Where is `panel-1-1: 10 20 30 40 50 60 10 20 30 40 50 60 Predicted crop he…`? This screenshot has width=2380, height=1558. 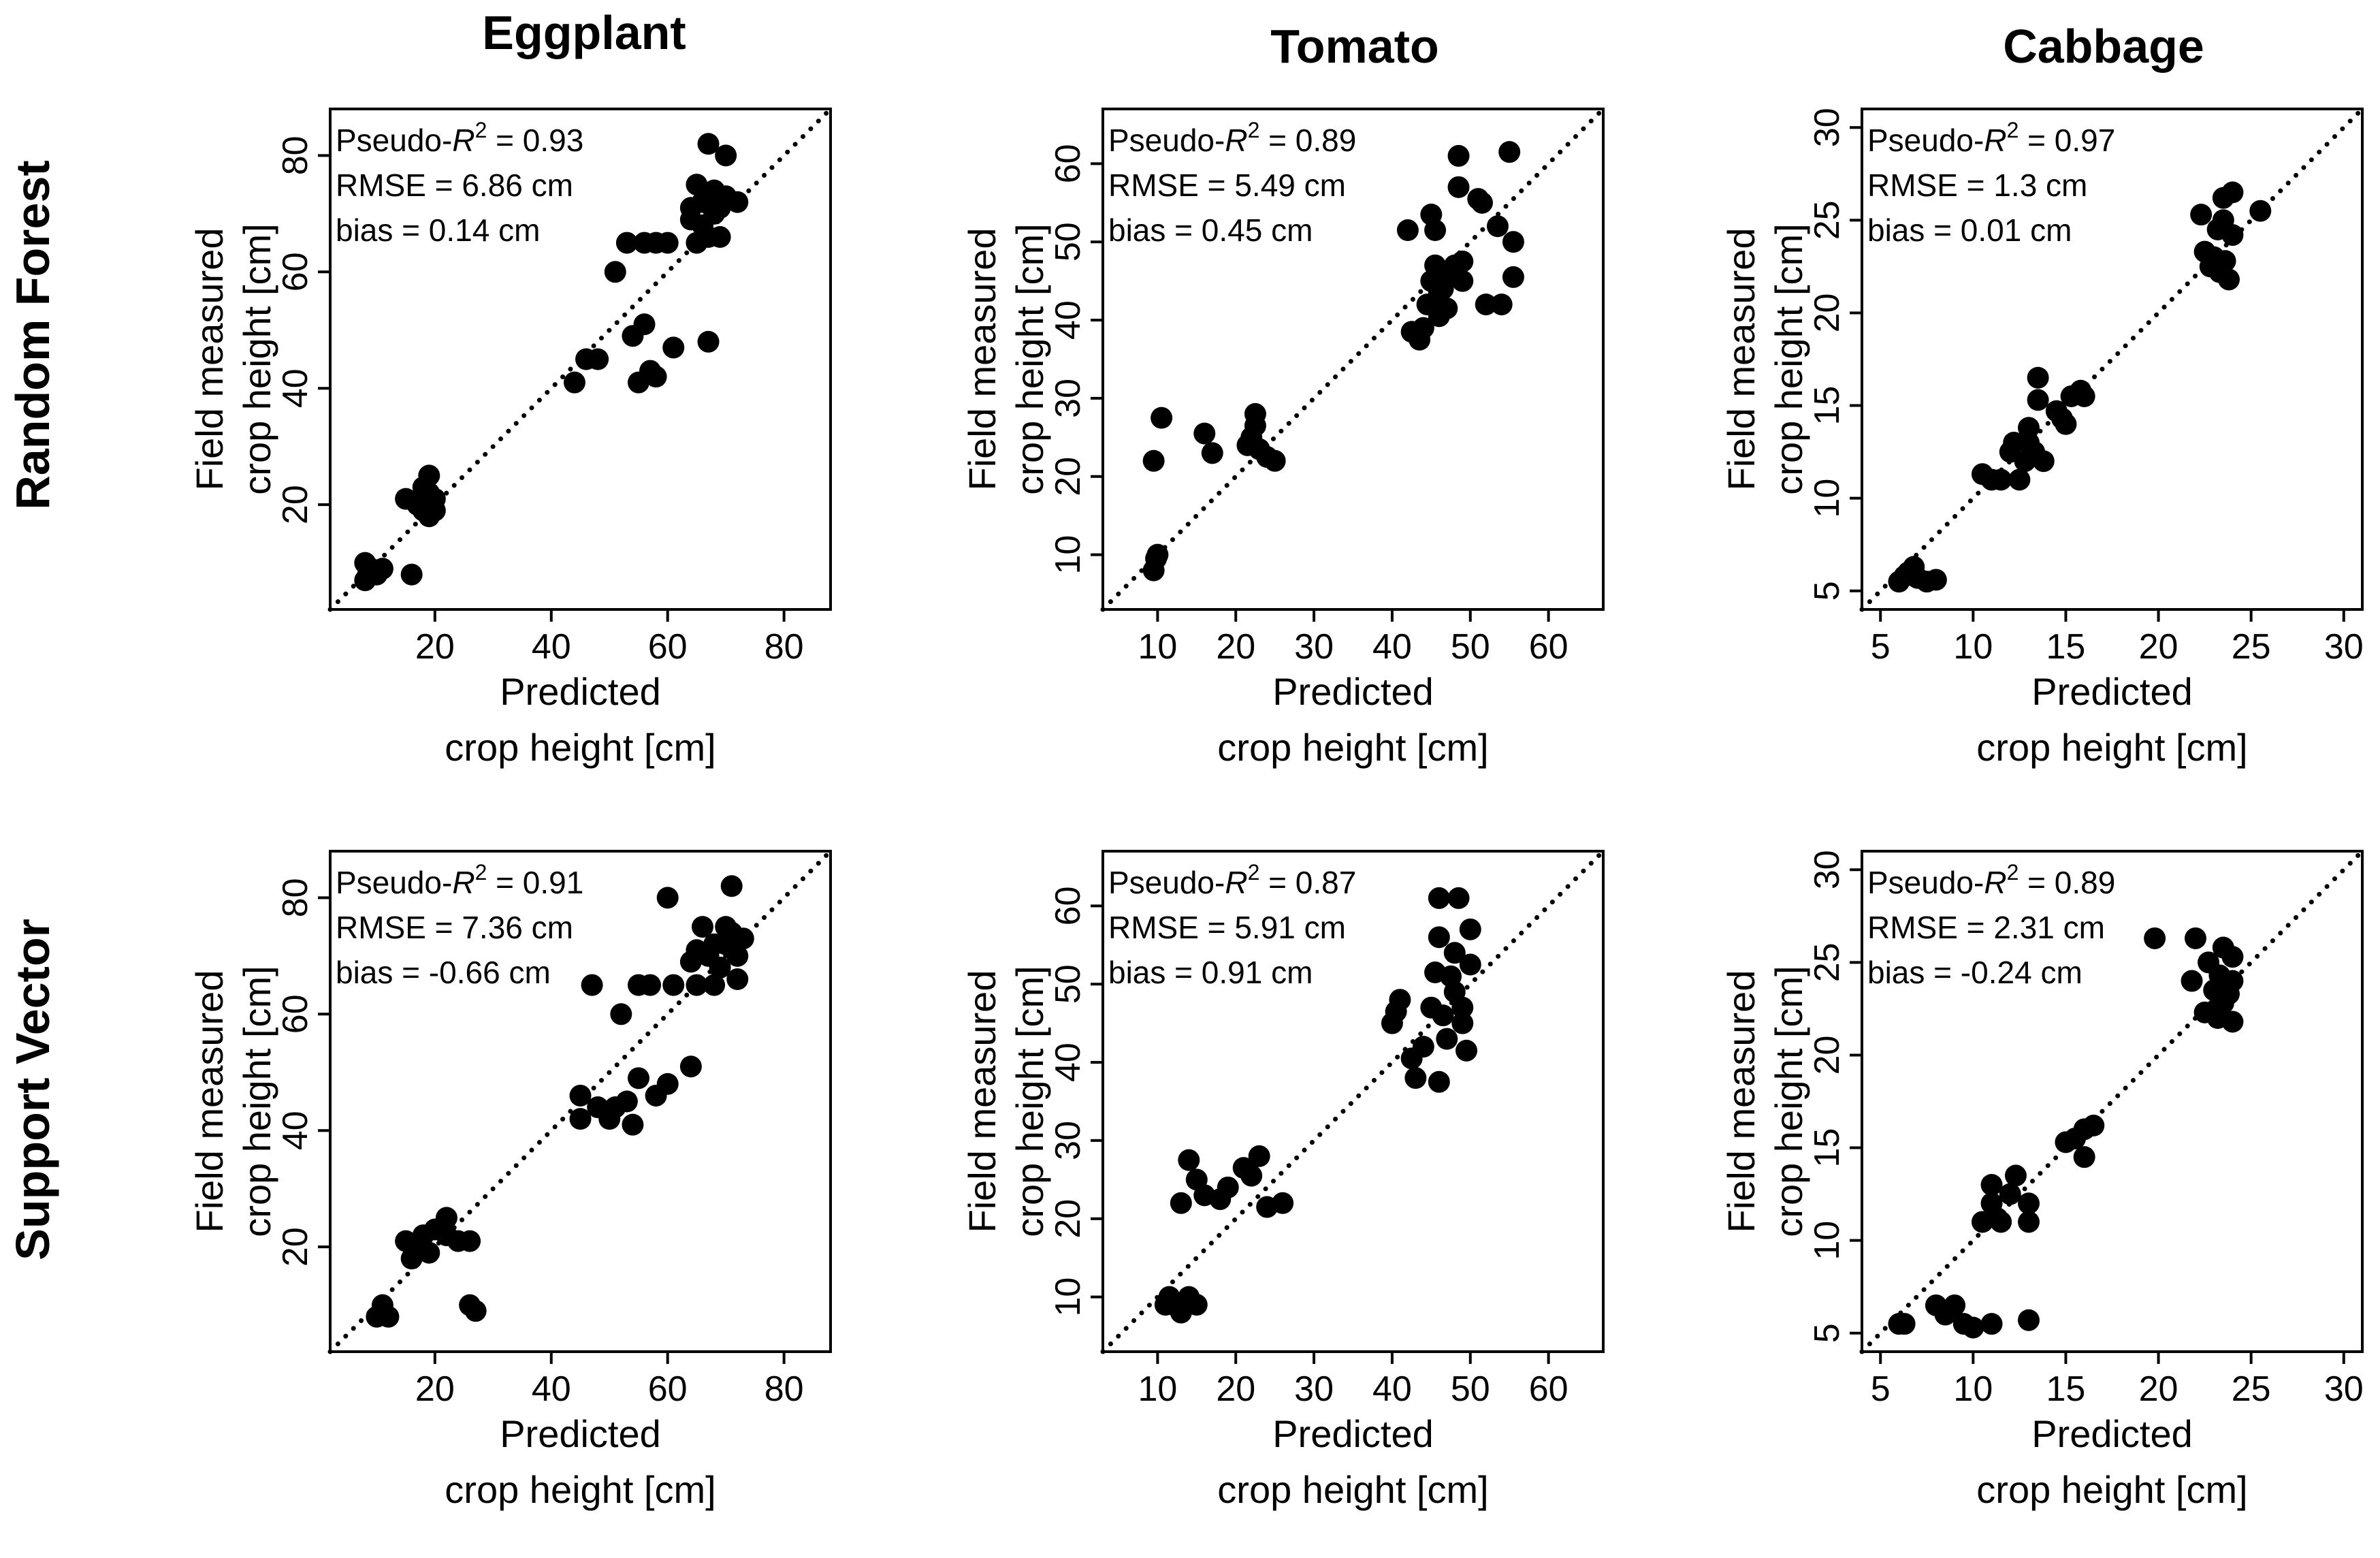 panel-1-1: 10 20 30 40 50 60 10 20 30 40 50 60 Predicted crop he… is located at coordinates (1283, 1179).